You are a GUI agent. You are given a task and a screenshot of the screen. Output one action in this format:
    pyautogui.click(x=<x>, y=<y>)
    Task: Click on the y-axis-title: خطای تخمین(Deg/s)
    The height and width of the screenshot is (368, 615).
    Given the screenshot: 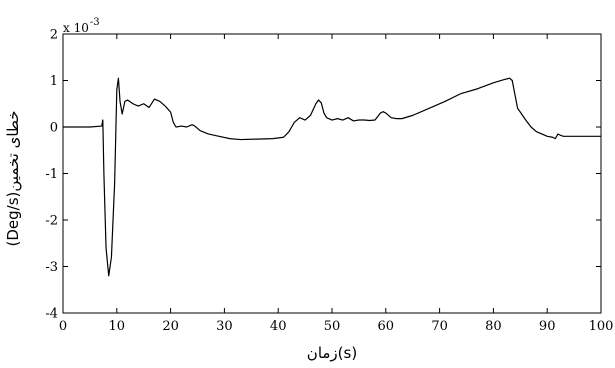 What is the action you would take?
    pyautogui.click(x=13, y=178)
    